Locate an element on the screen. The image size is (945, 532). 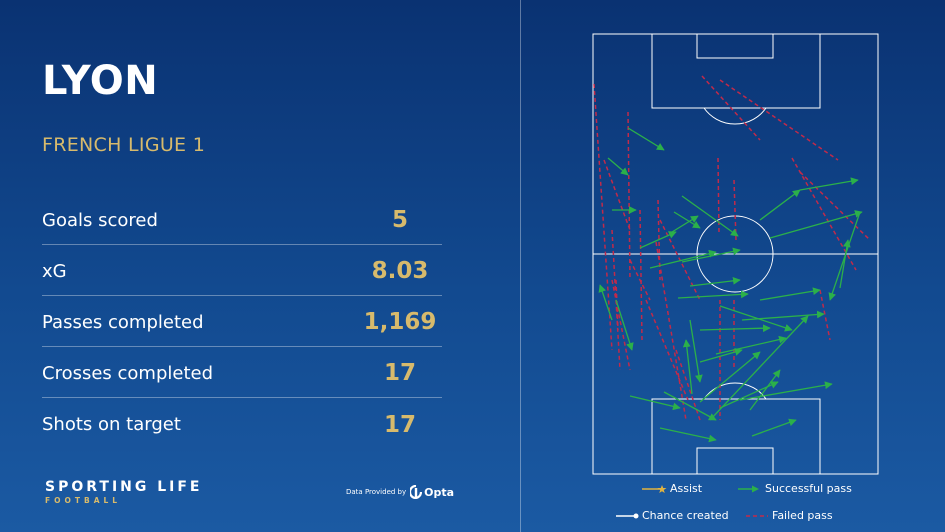
opta-name: Opta is located at coordinates (439, 492).